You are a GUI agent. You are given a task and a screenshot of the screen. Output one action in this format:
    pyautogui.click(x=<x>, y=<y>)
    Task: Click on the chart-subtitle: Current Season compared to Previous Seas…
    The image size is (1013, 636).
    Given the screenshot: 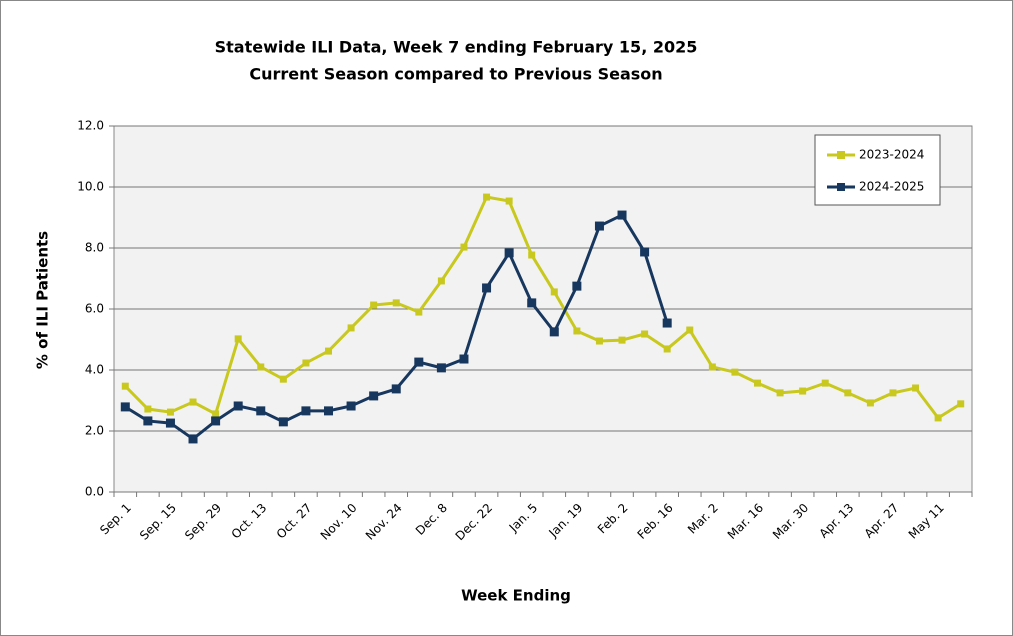 What is the action you would take?
    pyautogui.click(x=455, y=74)
    